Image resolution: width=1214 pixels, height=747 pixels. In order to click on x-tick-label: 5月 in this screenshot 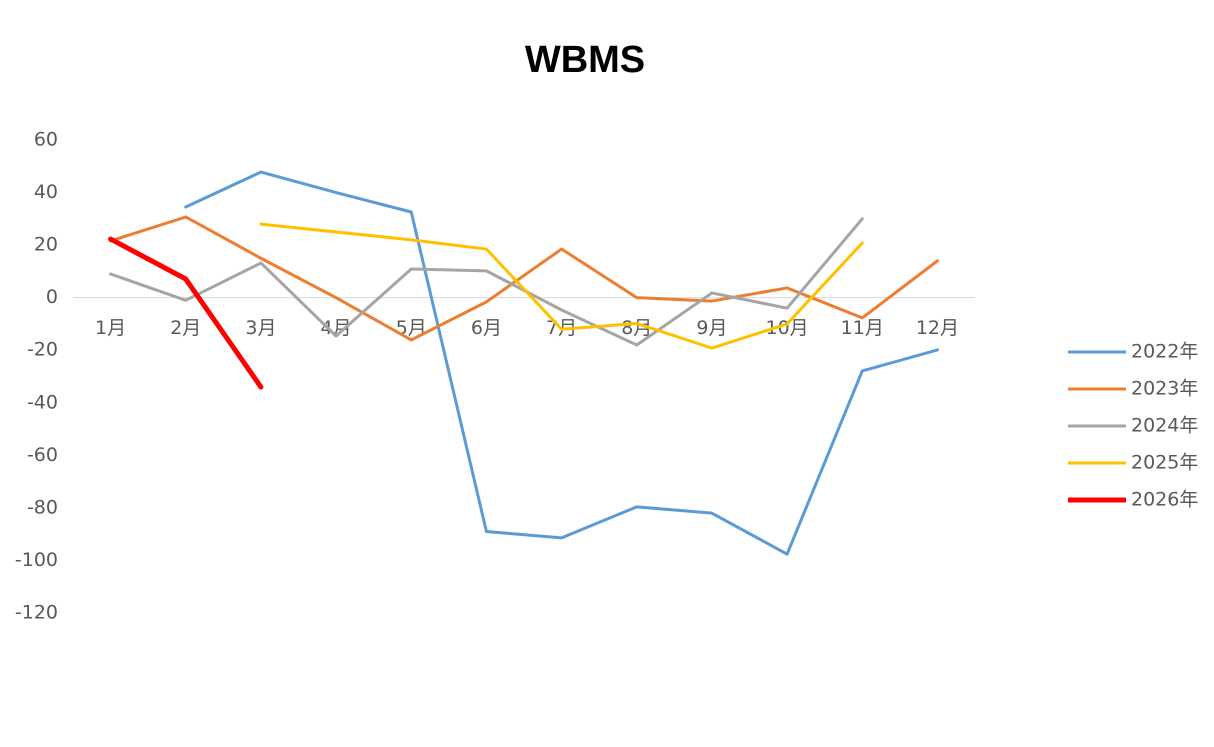, I will do `click(411, 328)`.